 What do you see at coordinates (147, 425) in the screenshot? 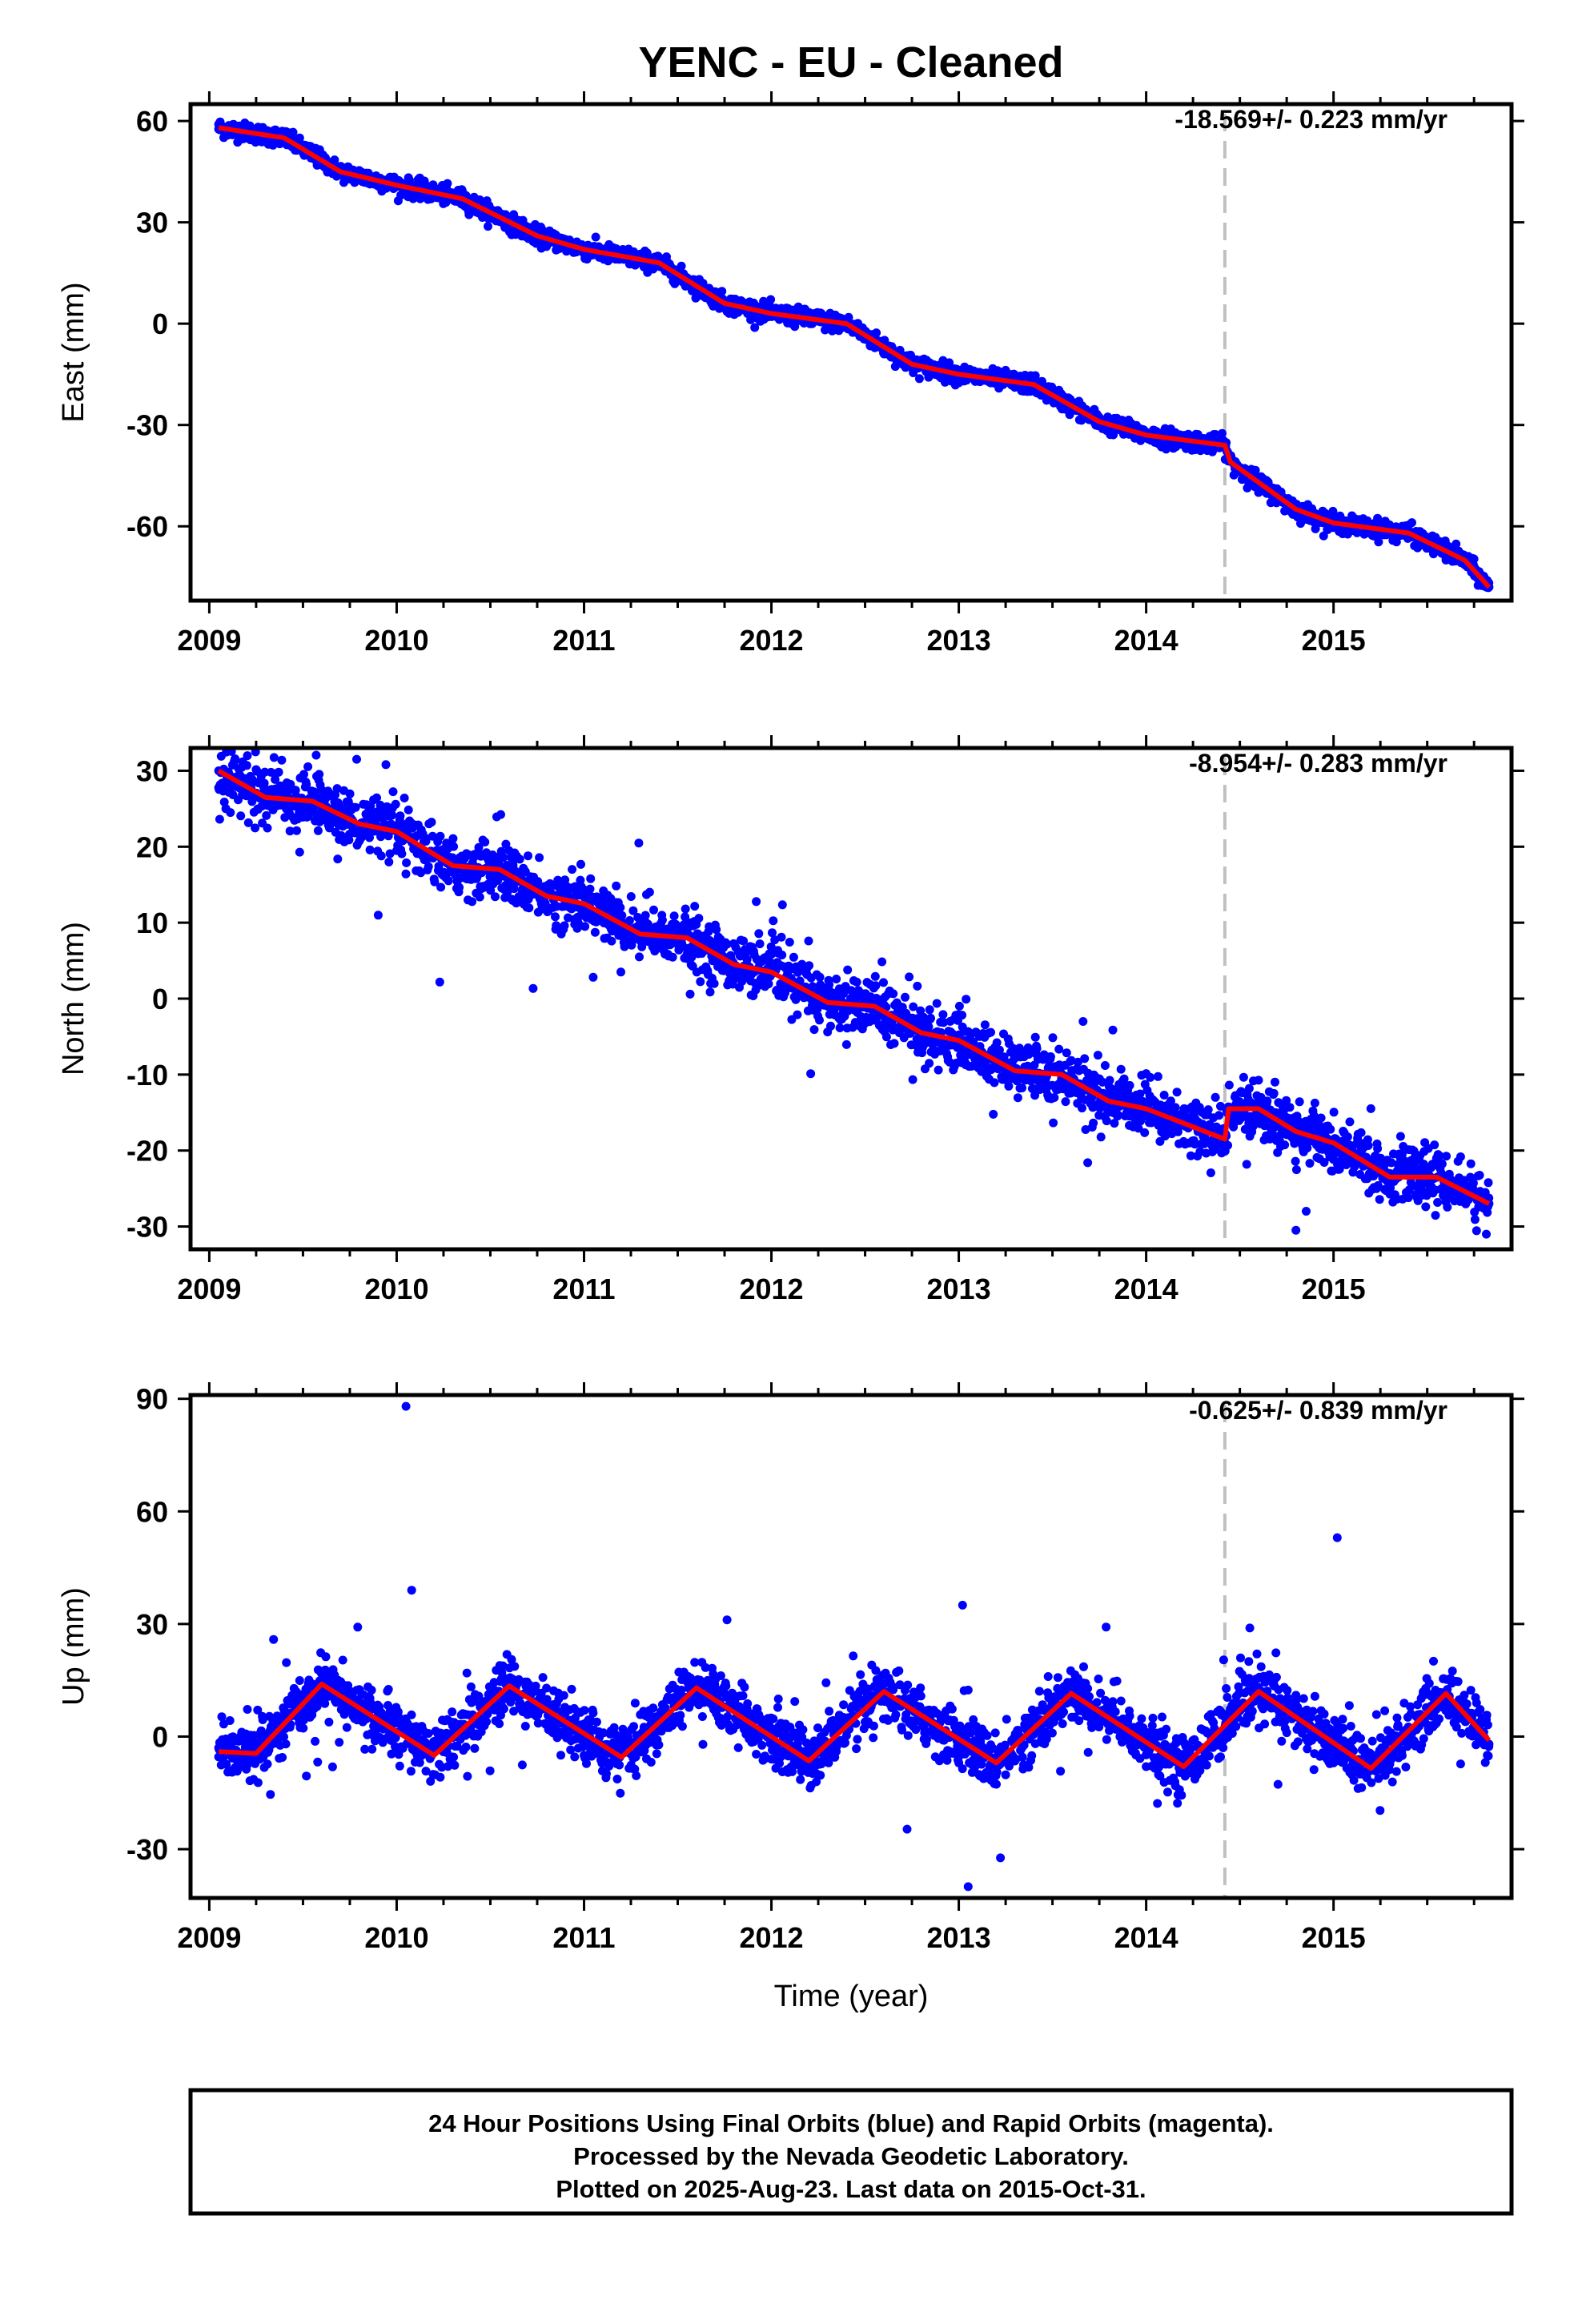
I see `y-tick-label: -30` at bounding box center [147, 425].